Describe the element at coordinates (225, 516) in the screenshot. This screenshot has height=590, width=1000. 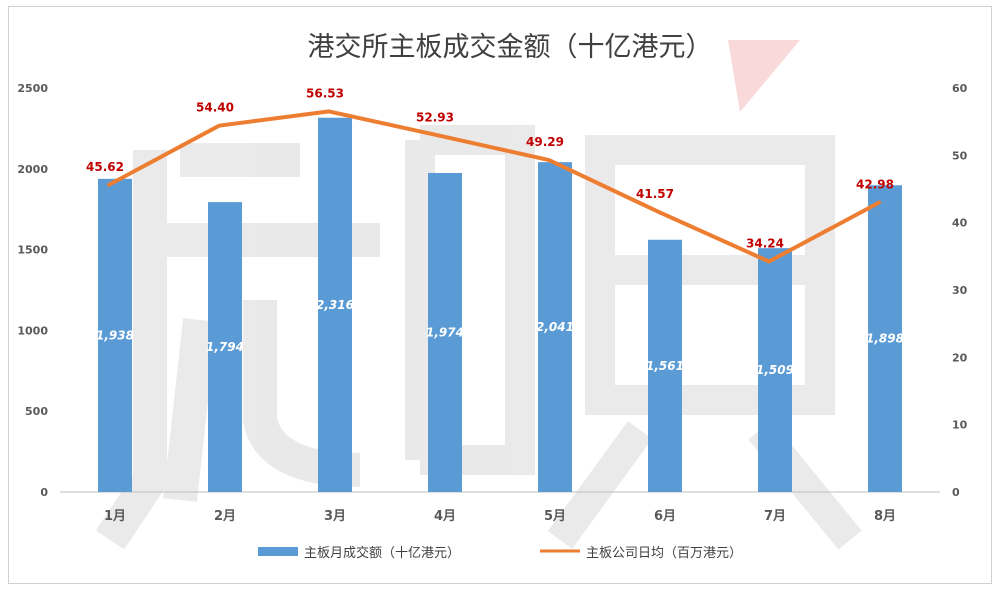
I see `category-label: 2月` at that location.